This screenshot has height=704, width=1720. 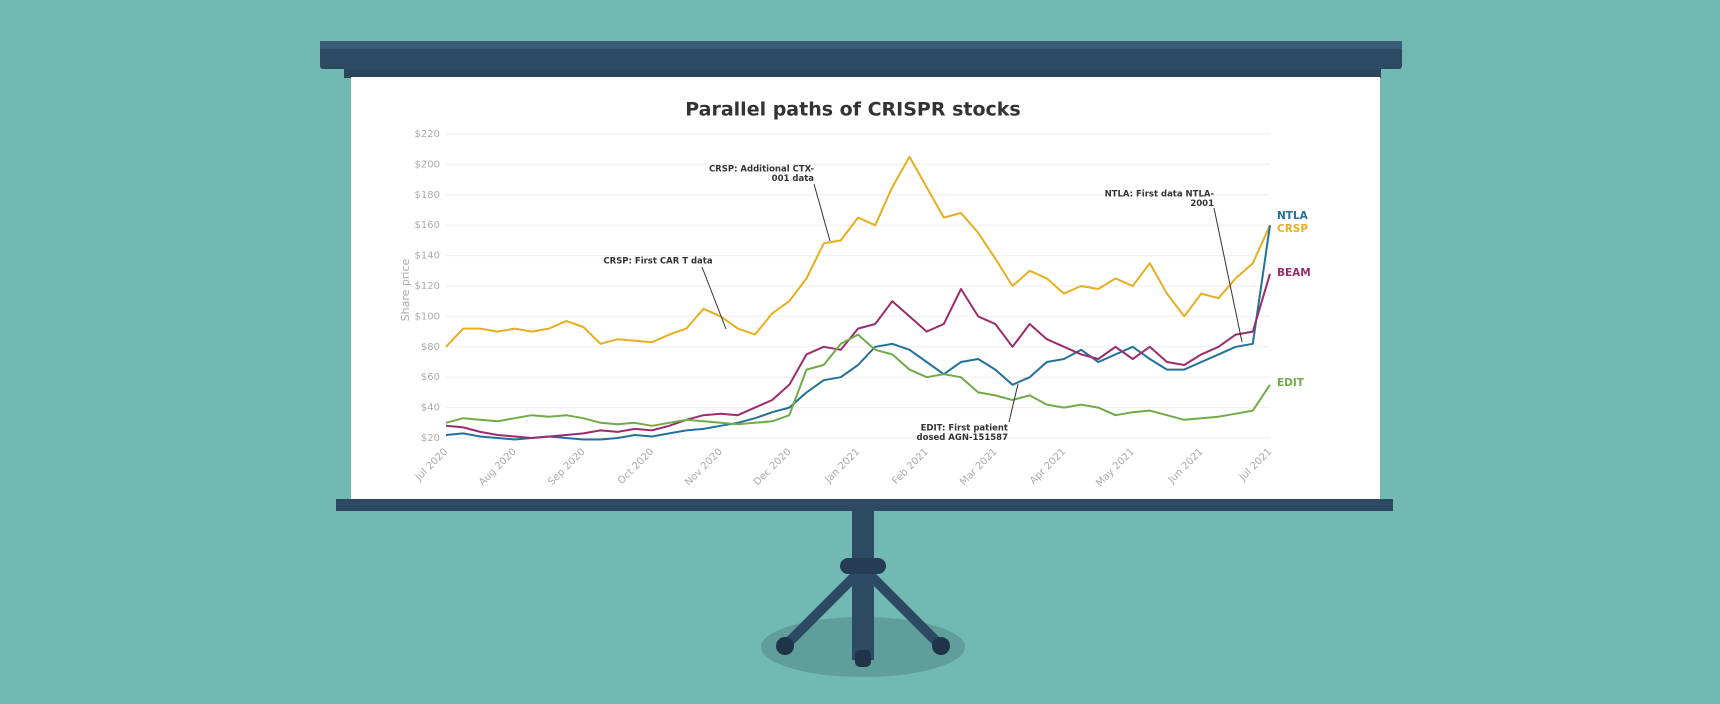 What do you see at coordinates (427, 316) in the screenshot?
I see `y-tick-label: $100` at bounding box center [427, 316].